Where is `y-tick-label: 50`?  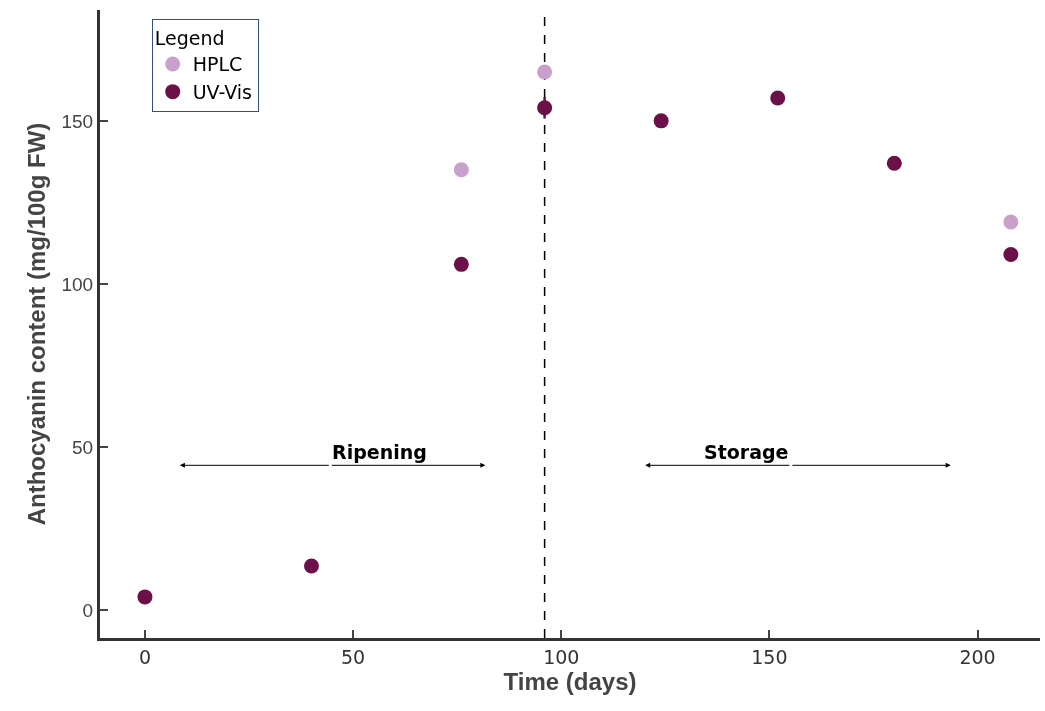 y-tick-label: 50 is located at coordinates (83, 447).